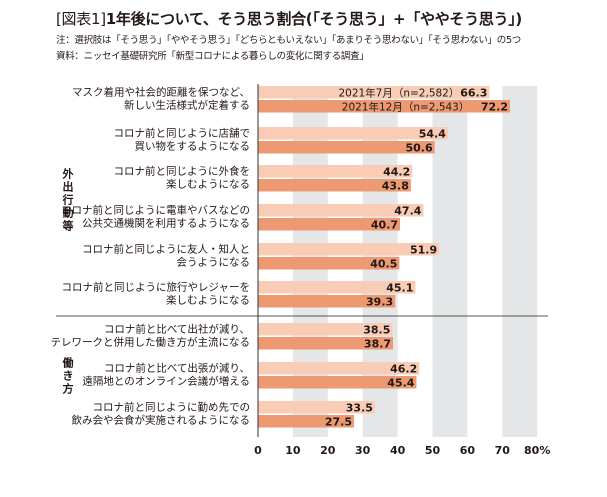  I want to click on category-label: コロナ前と同じように電車やバスなどの, so click(155, 210).